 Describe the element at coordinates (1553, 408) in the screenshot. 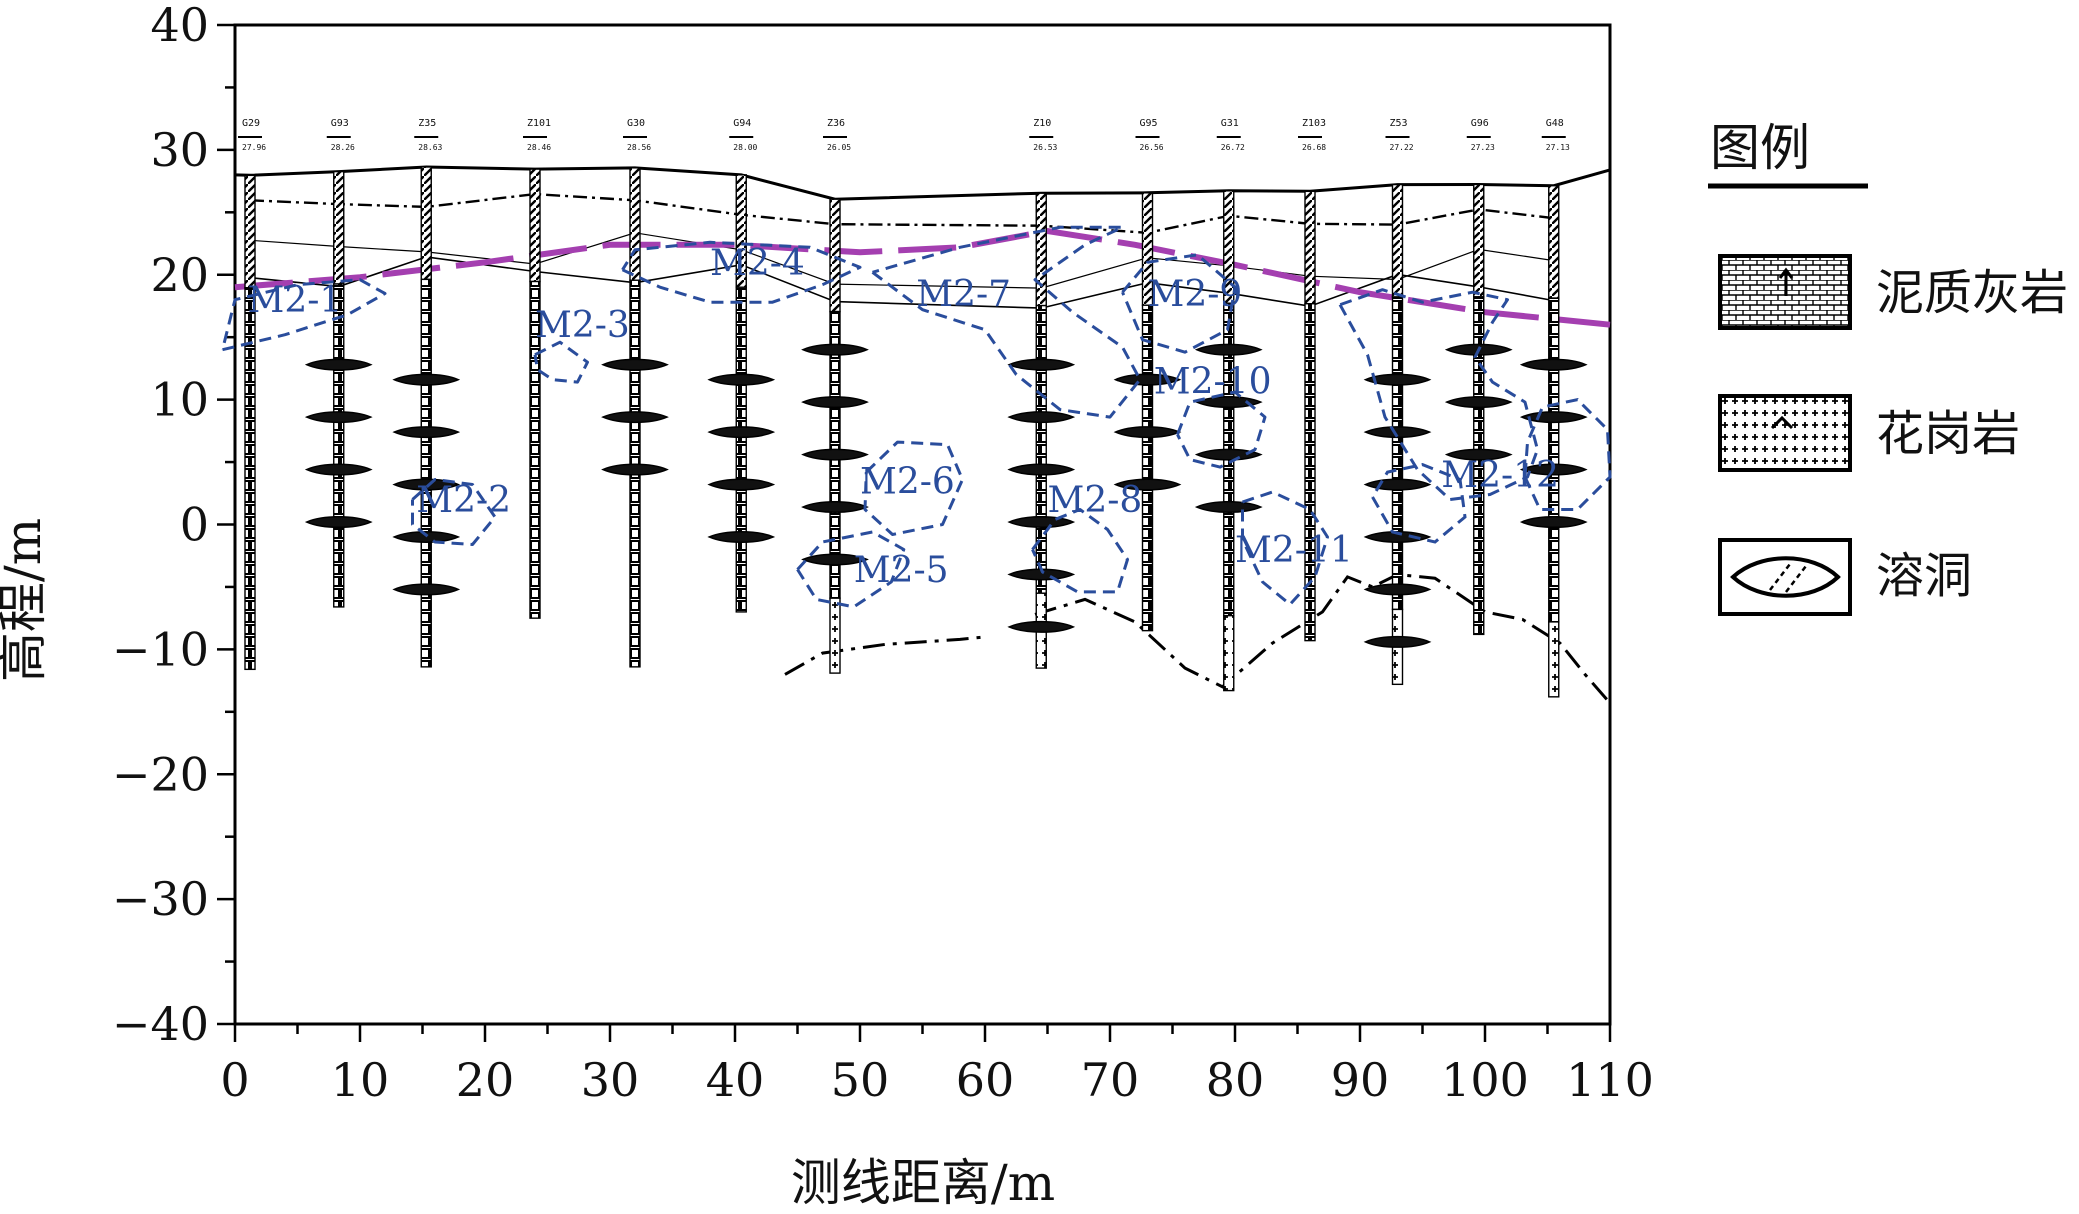

I see `borehole: G48 27.13` at that location.